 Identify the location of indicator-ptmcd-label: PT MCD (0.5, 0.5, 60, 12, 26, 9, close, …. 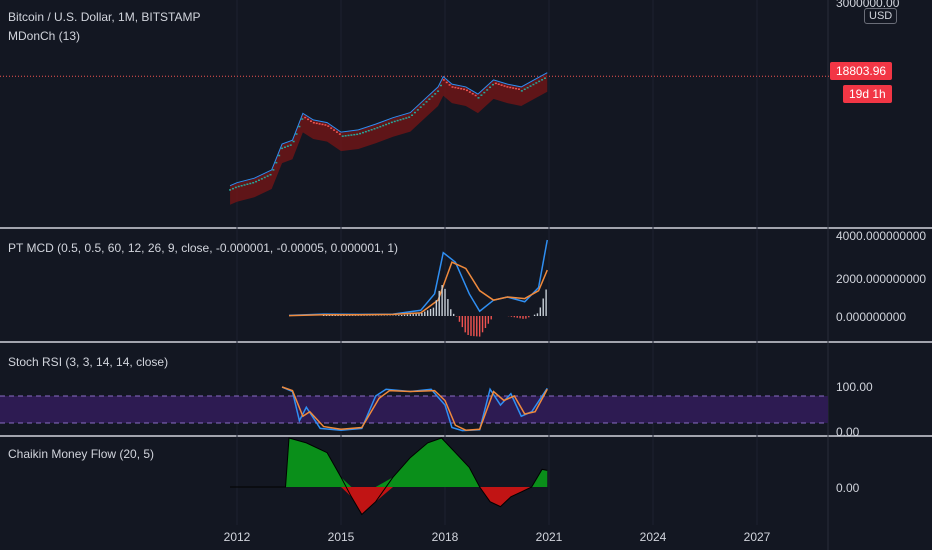
(203, 248).